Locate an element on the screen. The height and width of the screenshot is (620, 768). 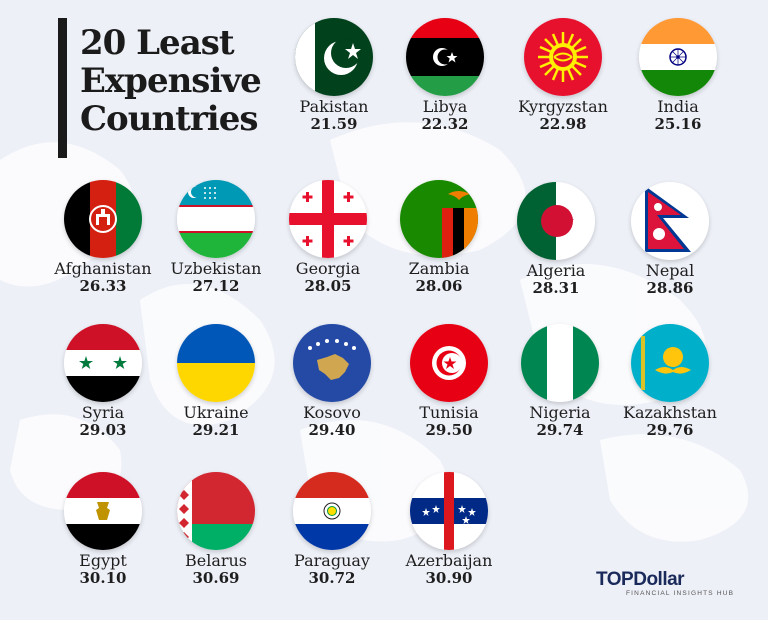
country-value: 26.33 is located at coordinates (103, 286).